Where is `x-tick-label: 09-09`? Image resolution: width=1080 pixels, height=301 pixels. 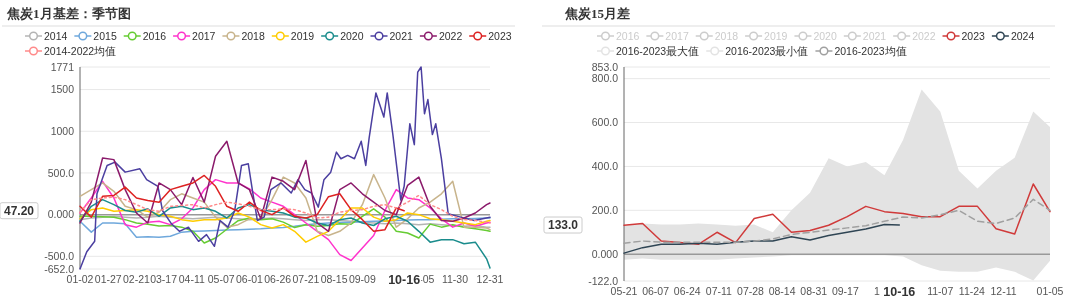
x-tick-label: 09-09 is located at coordinates (362, 279).